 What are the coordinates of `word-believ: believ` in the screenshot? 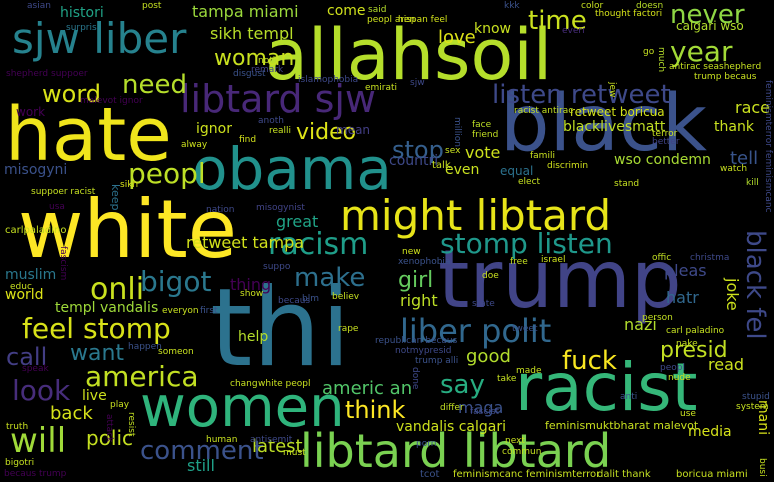 It's located at (346, 297).